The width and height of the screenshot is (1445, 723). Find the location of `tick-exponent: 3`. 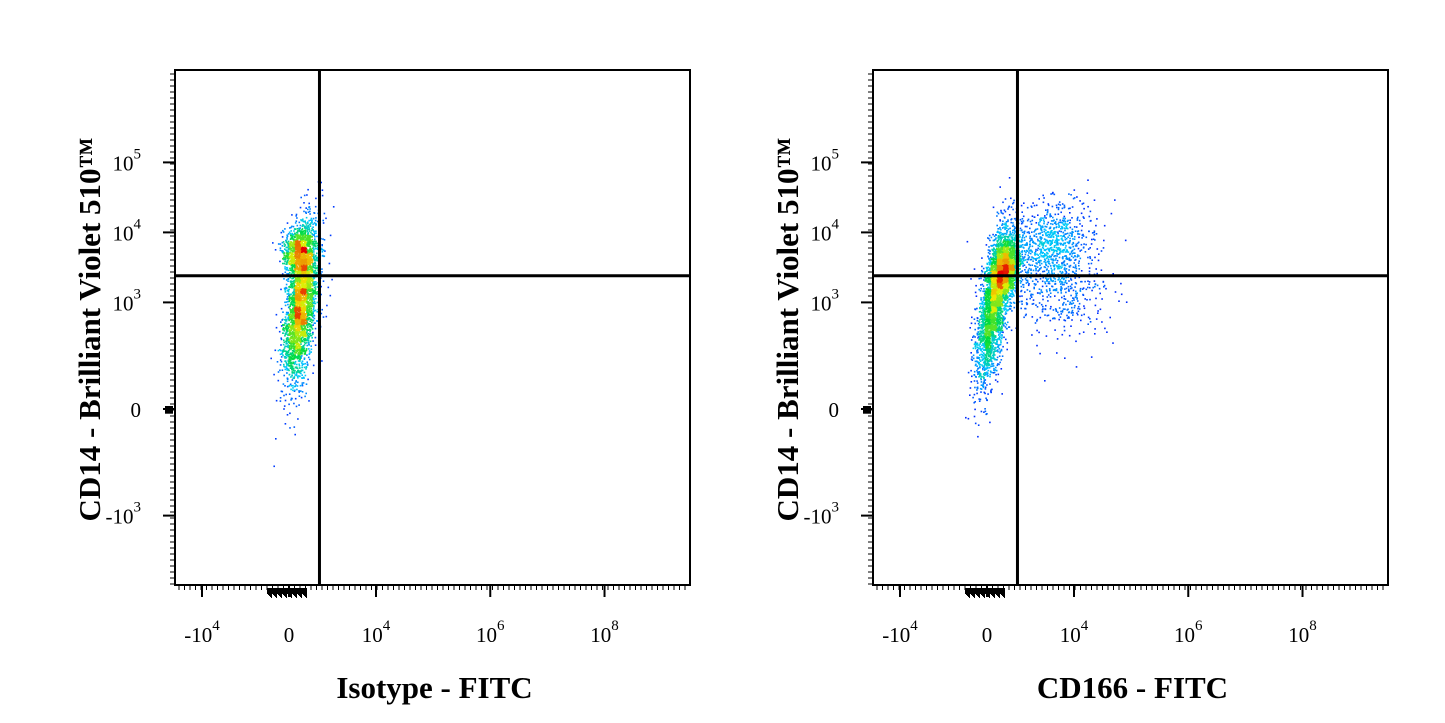

tick-exponent: 3 is located at coordinates (138, 294).